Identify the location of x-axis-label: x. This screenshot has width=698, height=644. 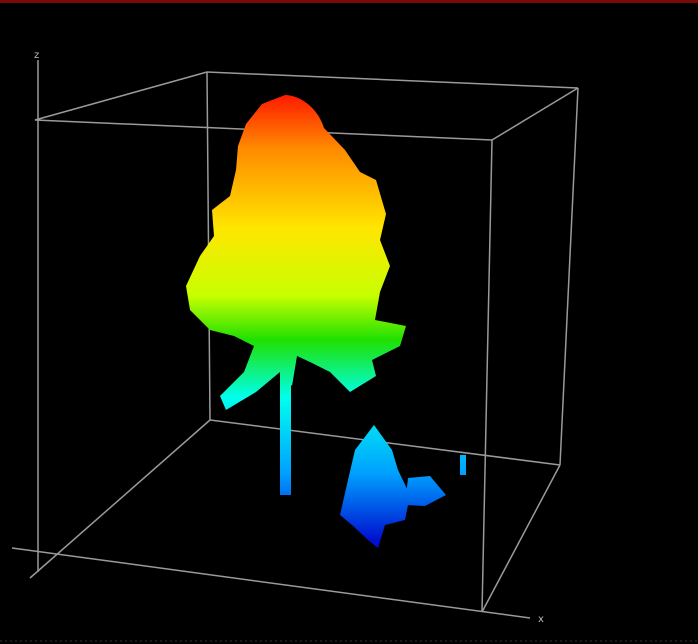
(541, 619).